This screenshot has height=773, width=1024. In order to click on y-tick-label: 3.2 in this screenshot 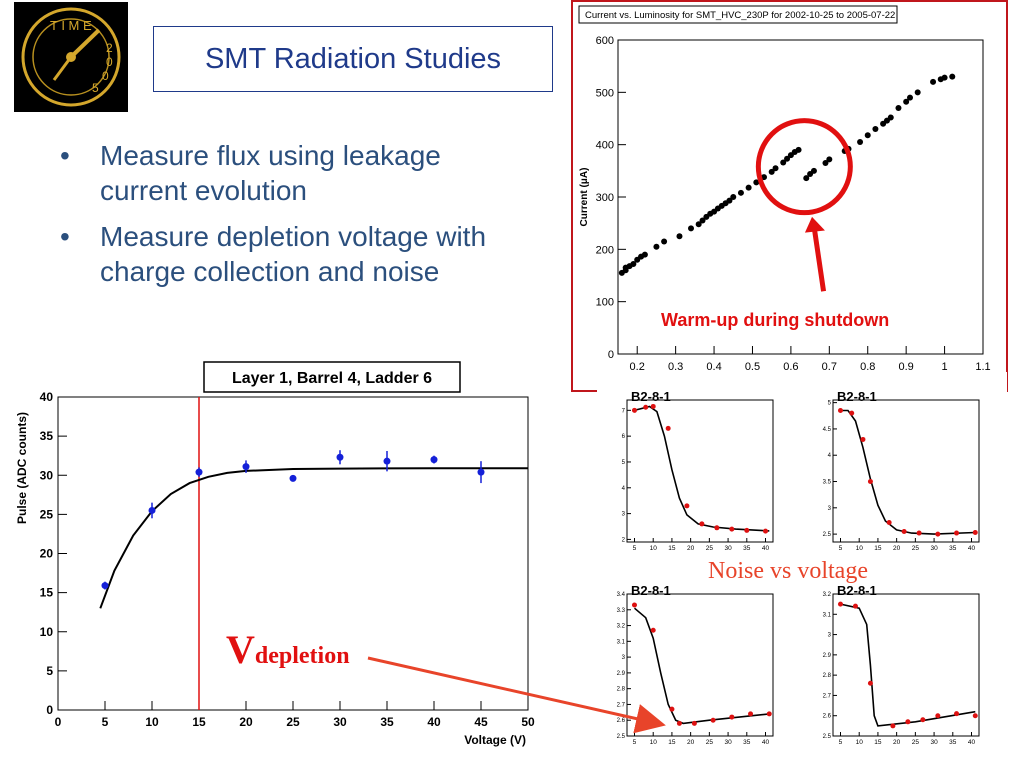, I will do `click(827, 595)`.